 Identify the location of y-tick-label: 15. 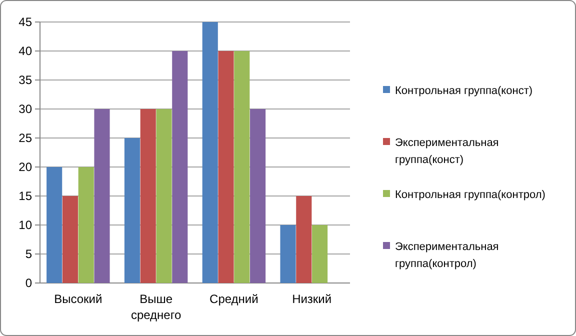
(25, 196).